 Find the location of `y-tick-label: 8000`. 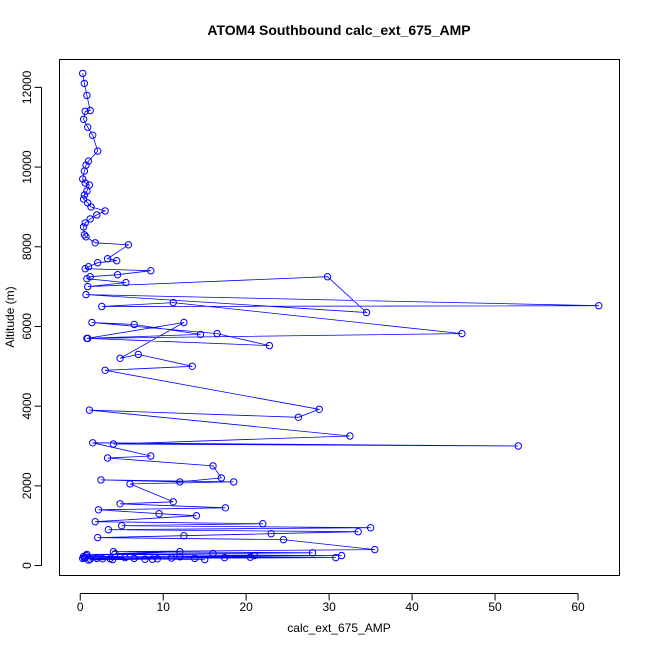

y-tick-label: 8000 is located at coordinates (27, 246).